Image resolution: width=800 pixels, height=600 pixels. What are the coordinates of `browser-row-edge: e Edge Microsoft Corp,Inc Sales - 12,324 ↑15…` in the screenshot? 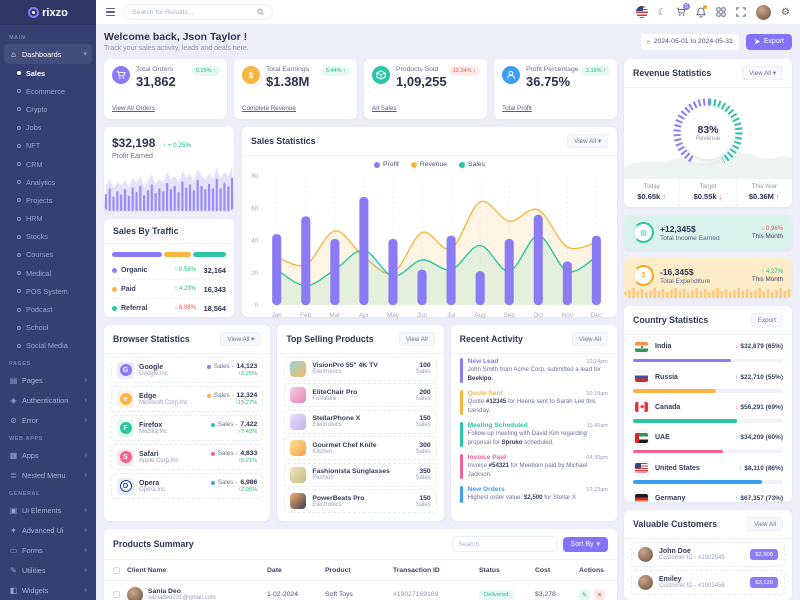 It's located at (187, 399).